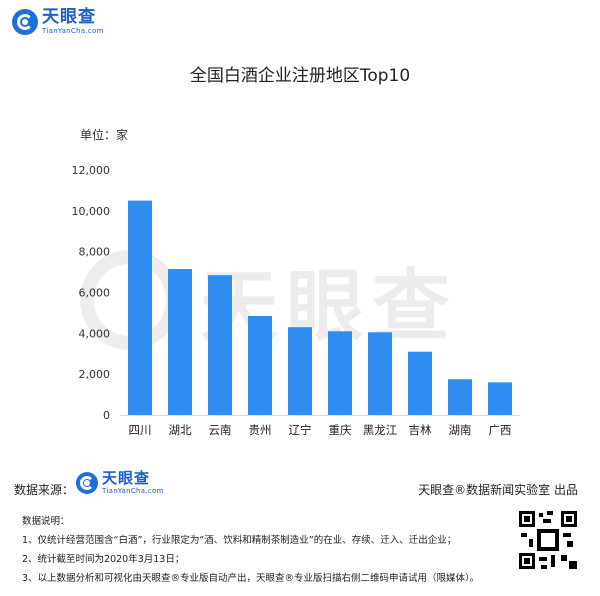  I want to click on unit-label: 单位：家, so click(104, 135).